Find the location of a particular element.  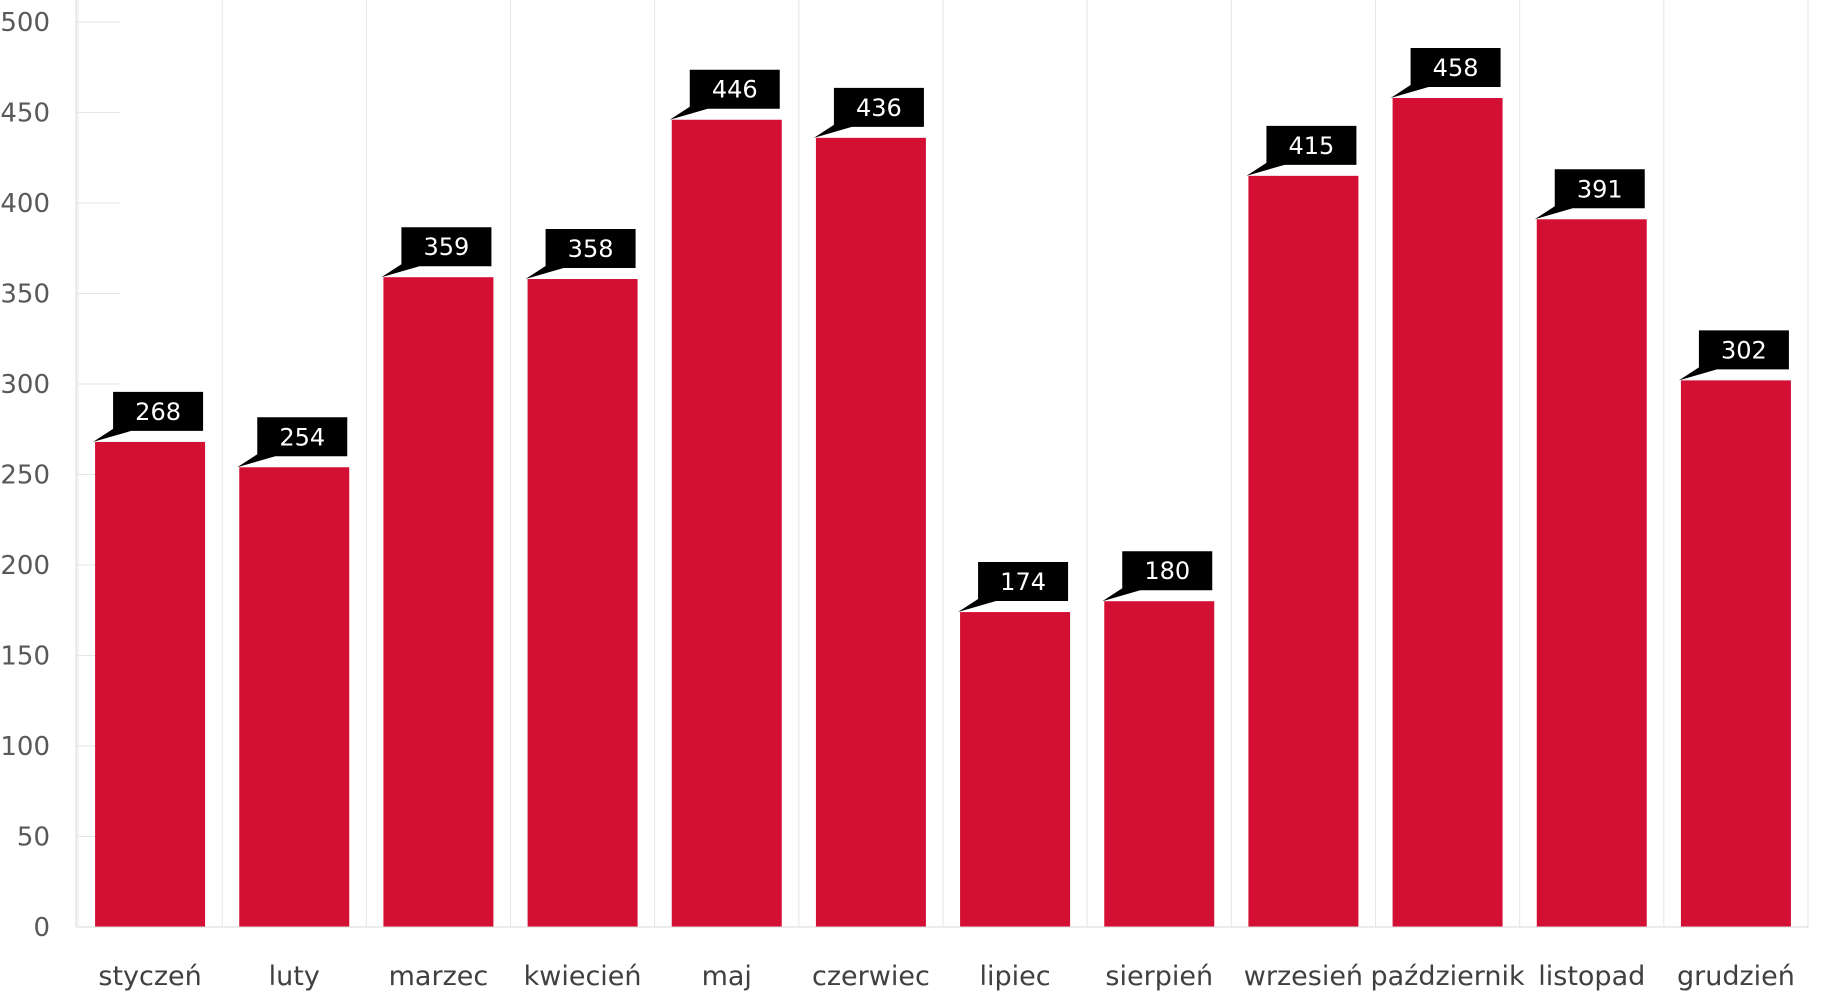

data-label: 436 is located at coordinates (879, 108).